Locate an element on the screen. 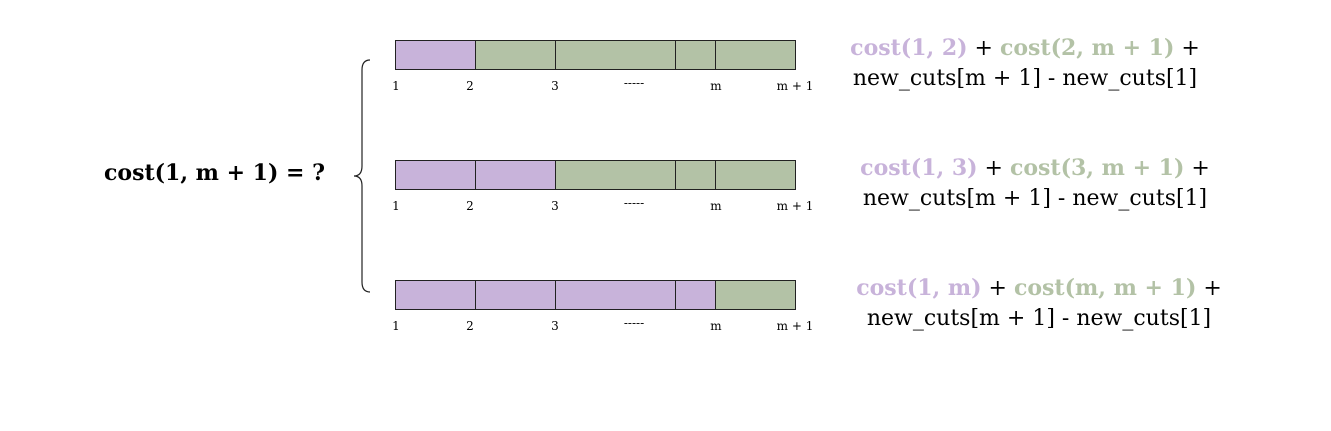 Image resolution: width=1331 pixels, height=431 pixels. right-cost: cost(m, m + 1) is located at coordinates (1105, 288).